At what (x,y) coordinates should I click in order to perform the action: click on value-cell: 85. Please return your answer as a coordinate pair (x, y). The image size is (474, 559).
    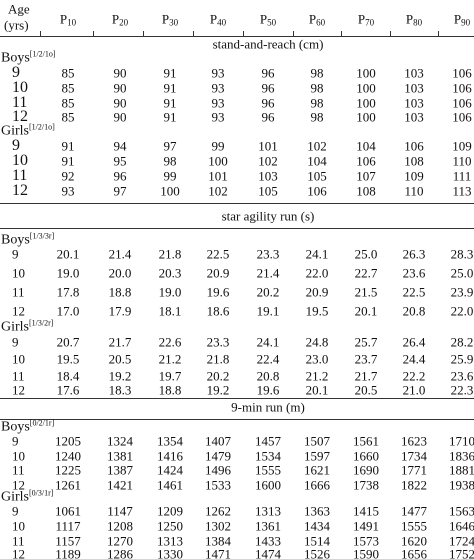
    Looking at the image, I should click on (68, 103).